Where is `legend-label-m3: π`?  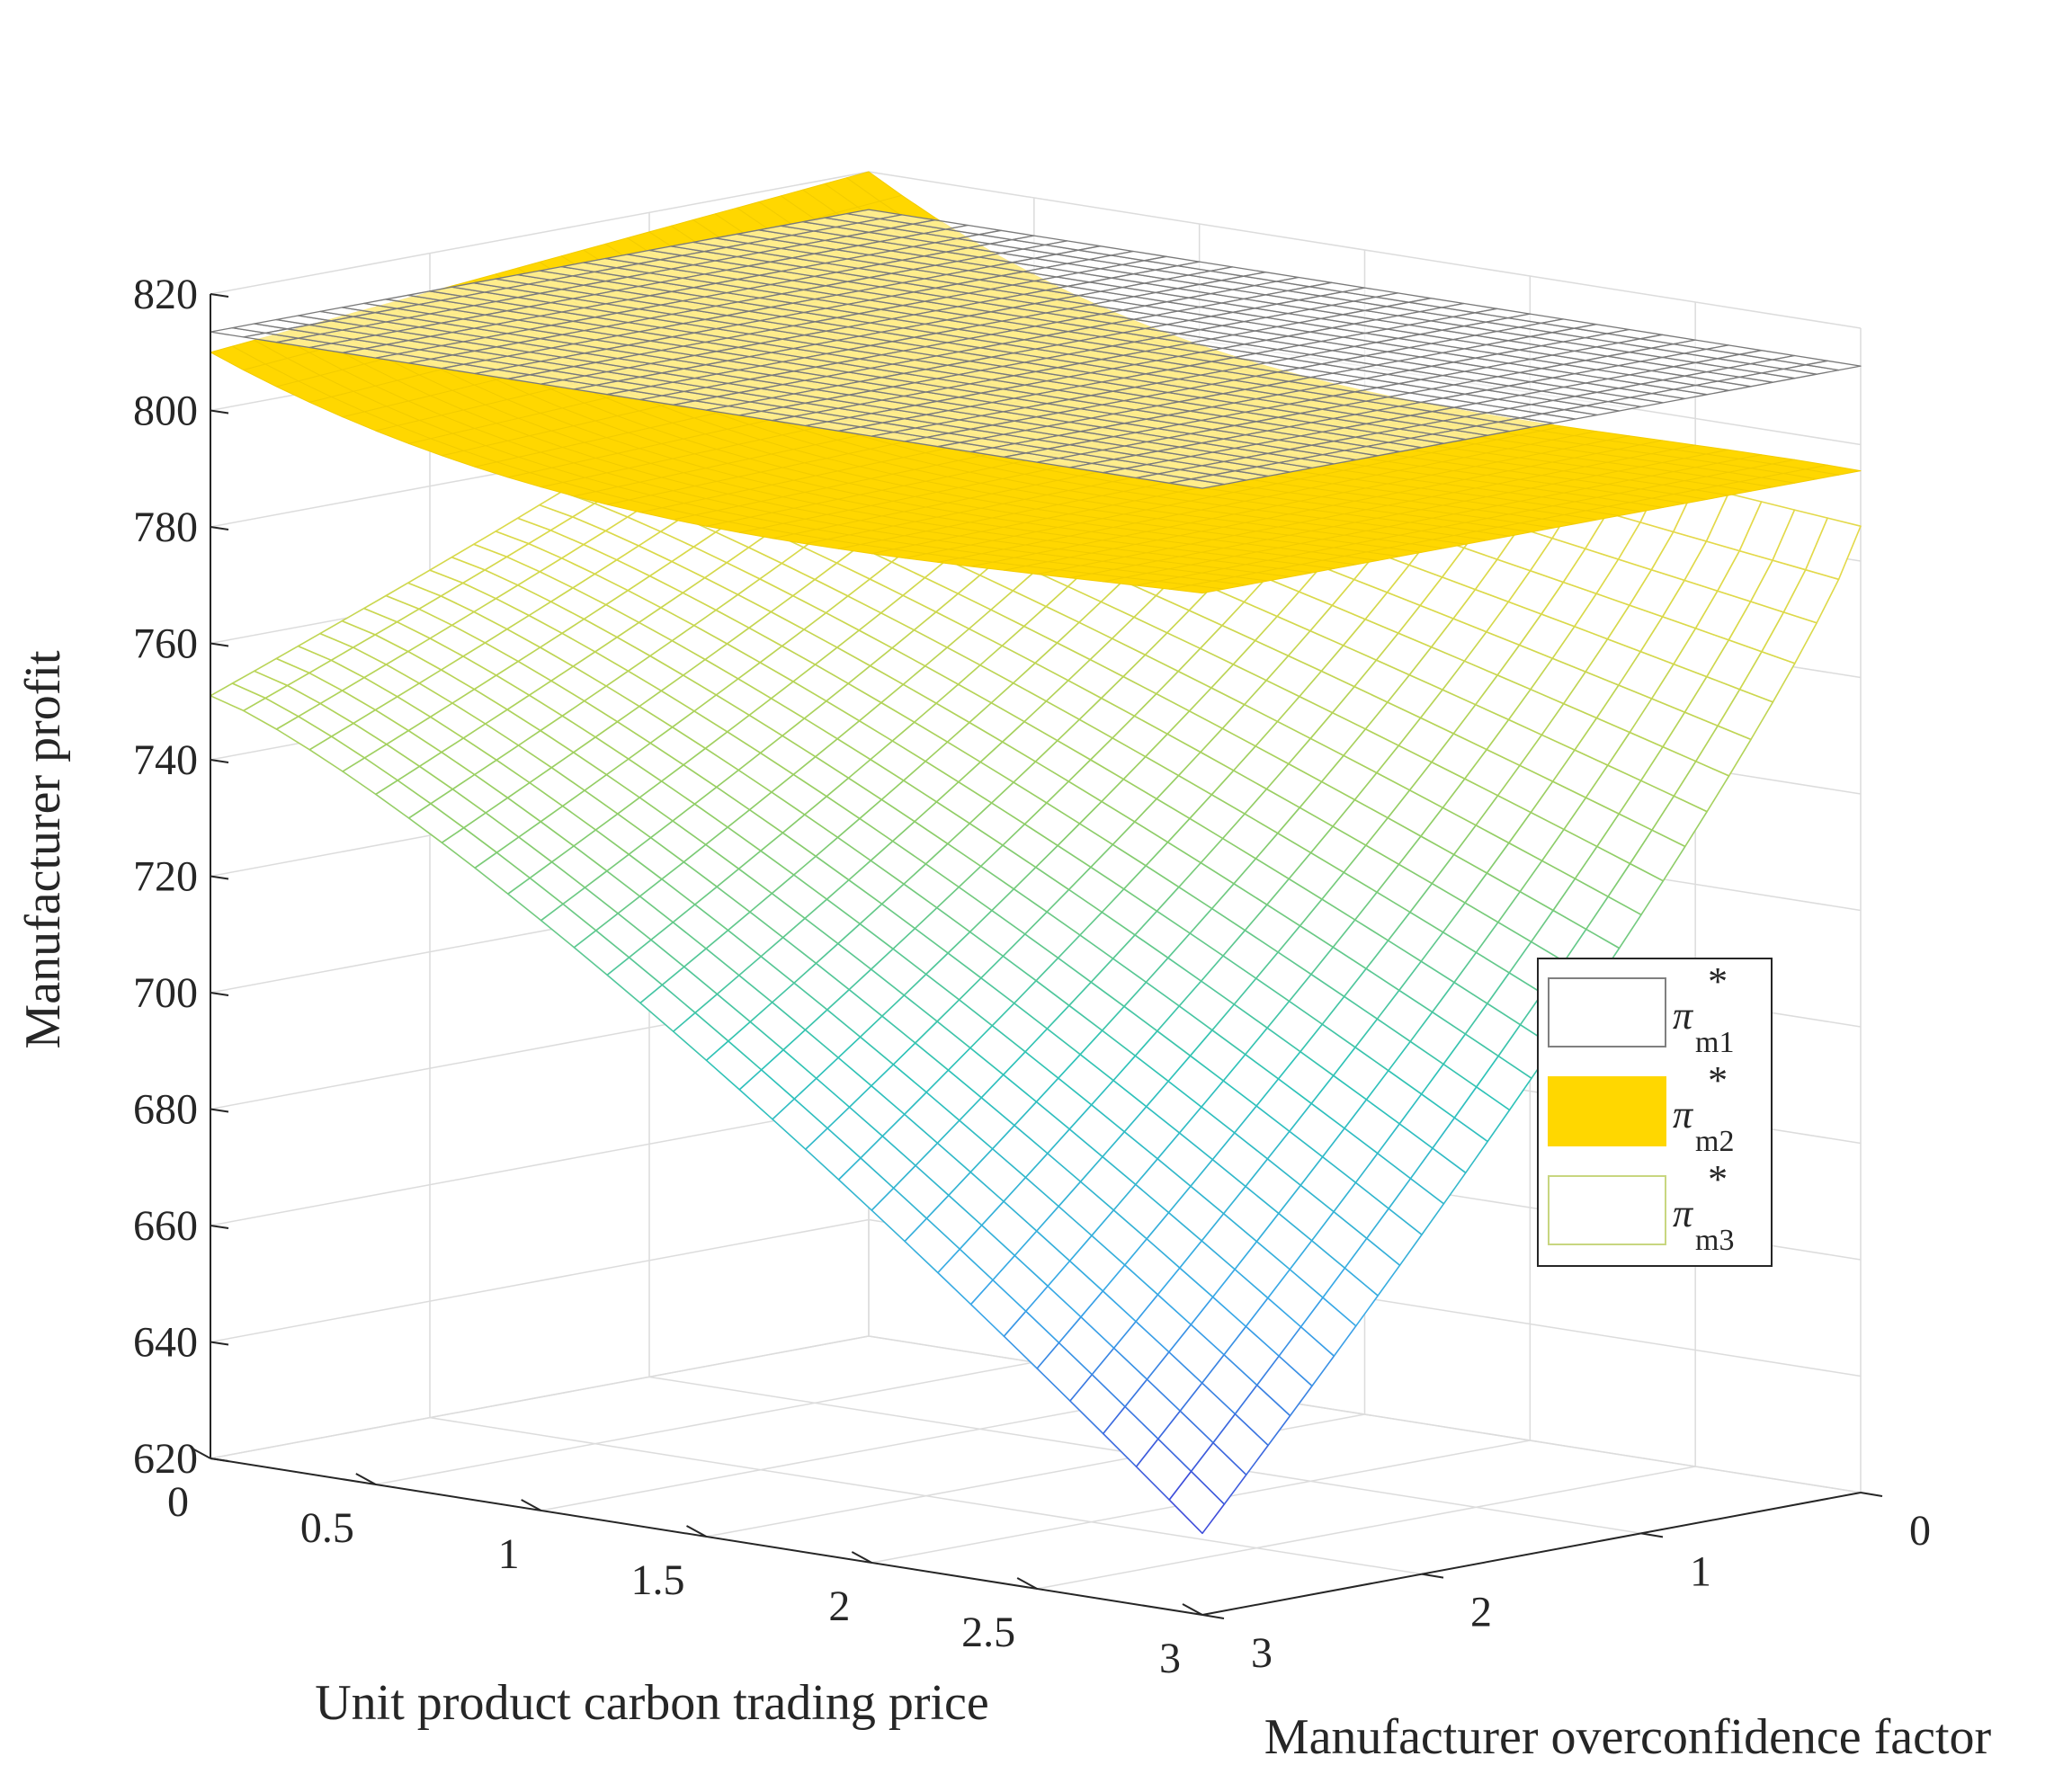
legend-label-m3: π is located at coordinates (1683, 1213).